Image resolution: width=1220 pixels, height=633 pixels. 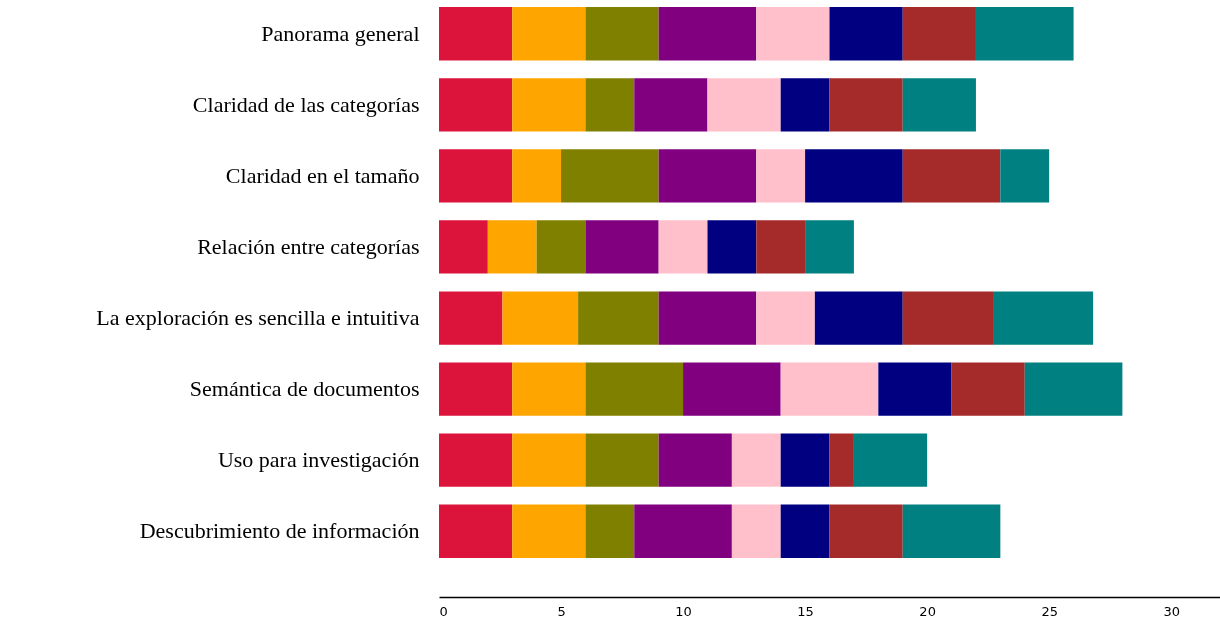 What do you see at coordinates (1049, 611) in the screenshot?
I see `x-tick-label: 25` at bounding box center [1049, 611].